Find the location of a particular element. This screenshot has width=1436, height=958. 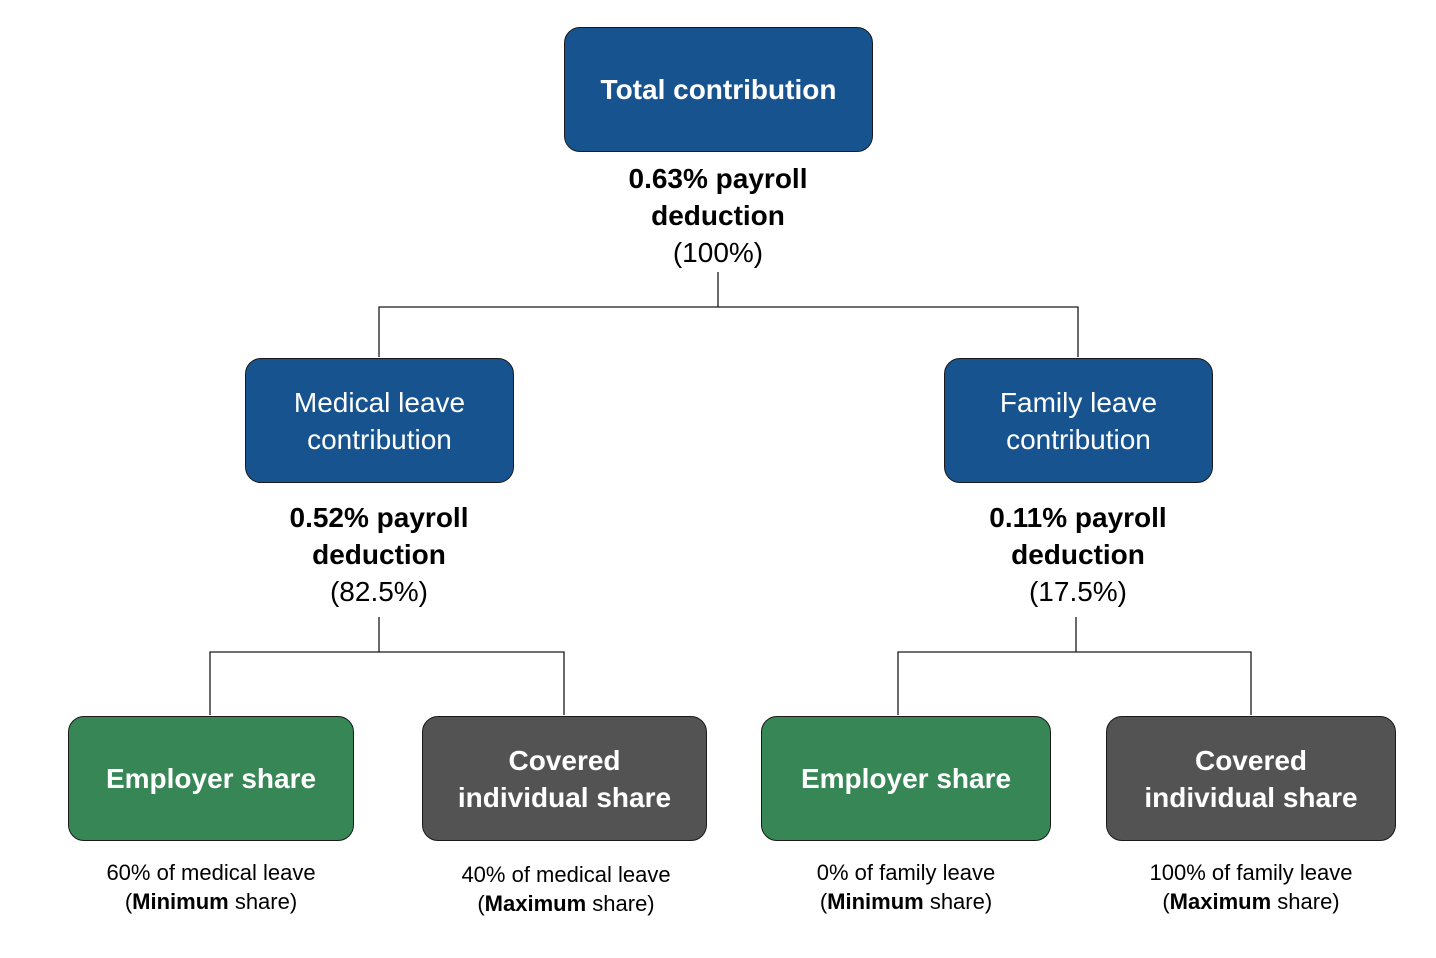

family-individual-note-line1: 100% of family leave is located at coordinates (1251, 872).